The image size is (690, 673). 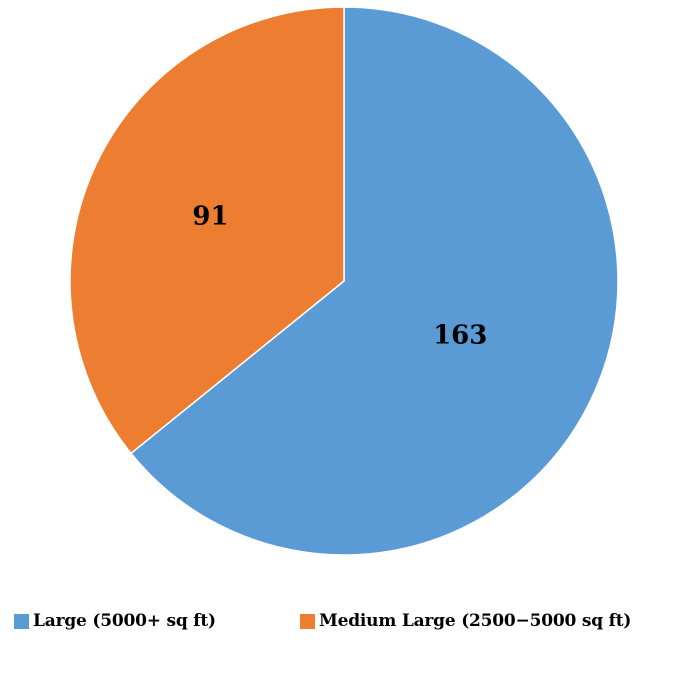 I want to click on legend-swatch-medium-large, so click(x=307, y=621).